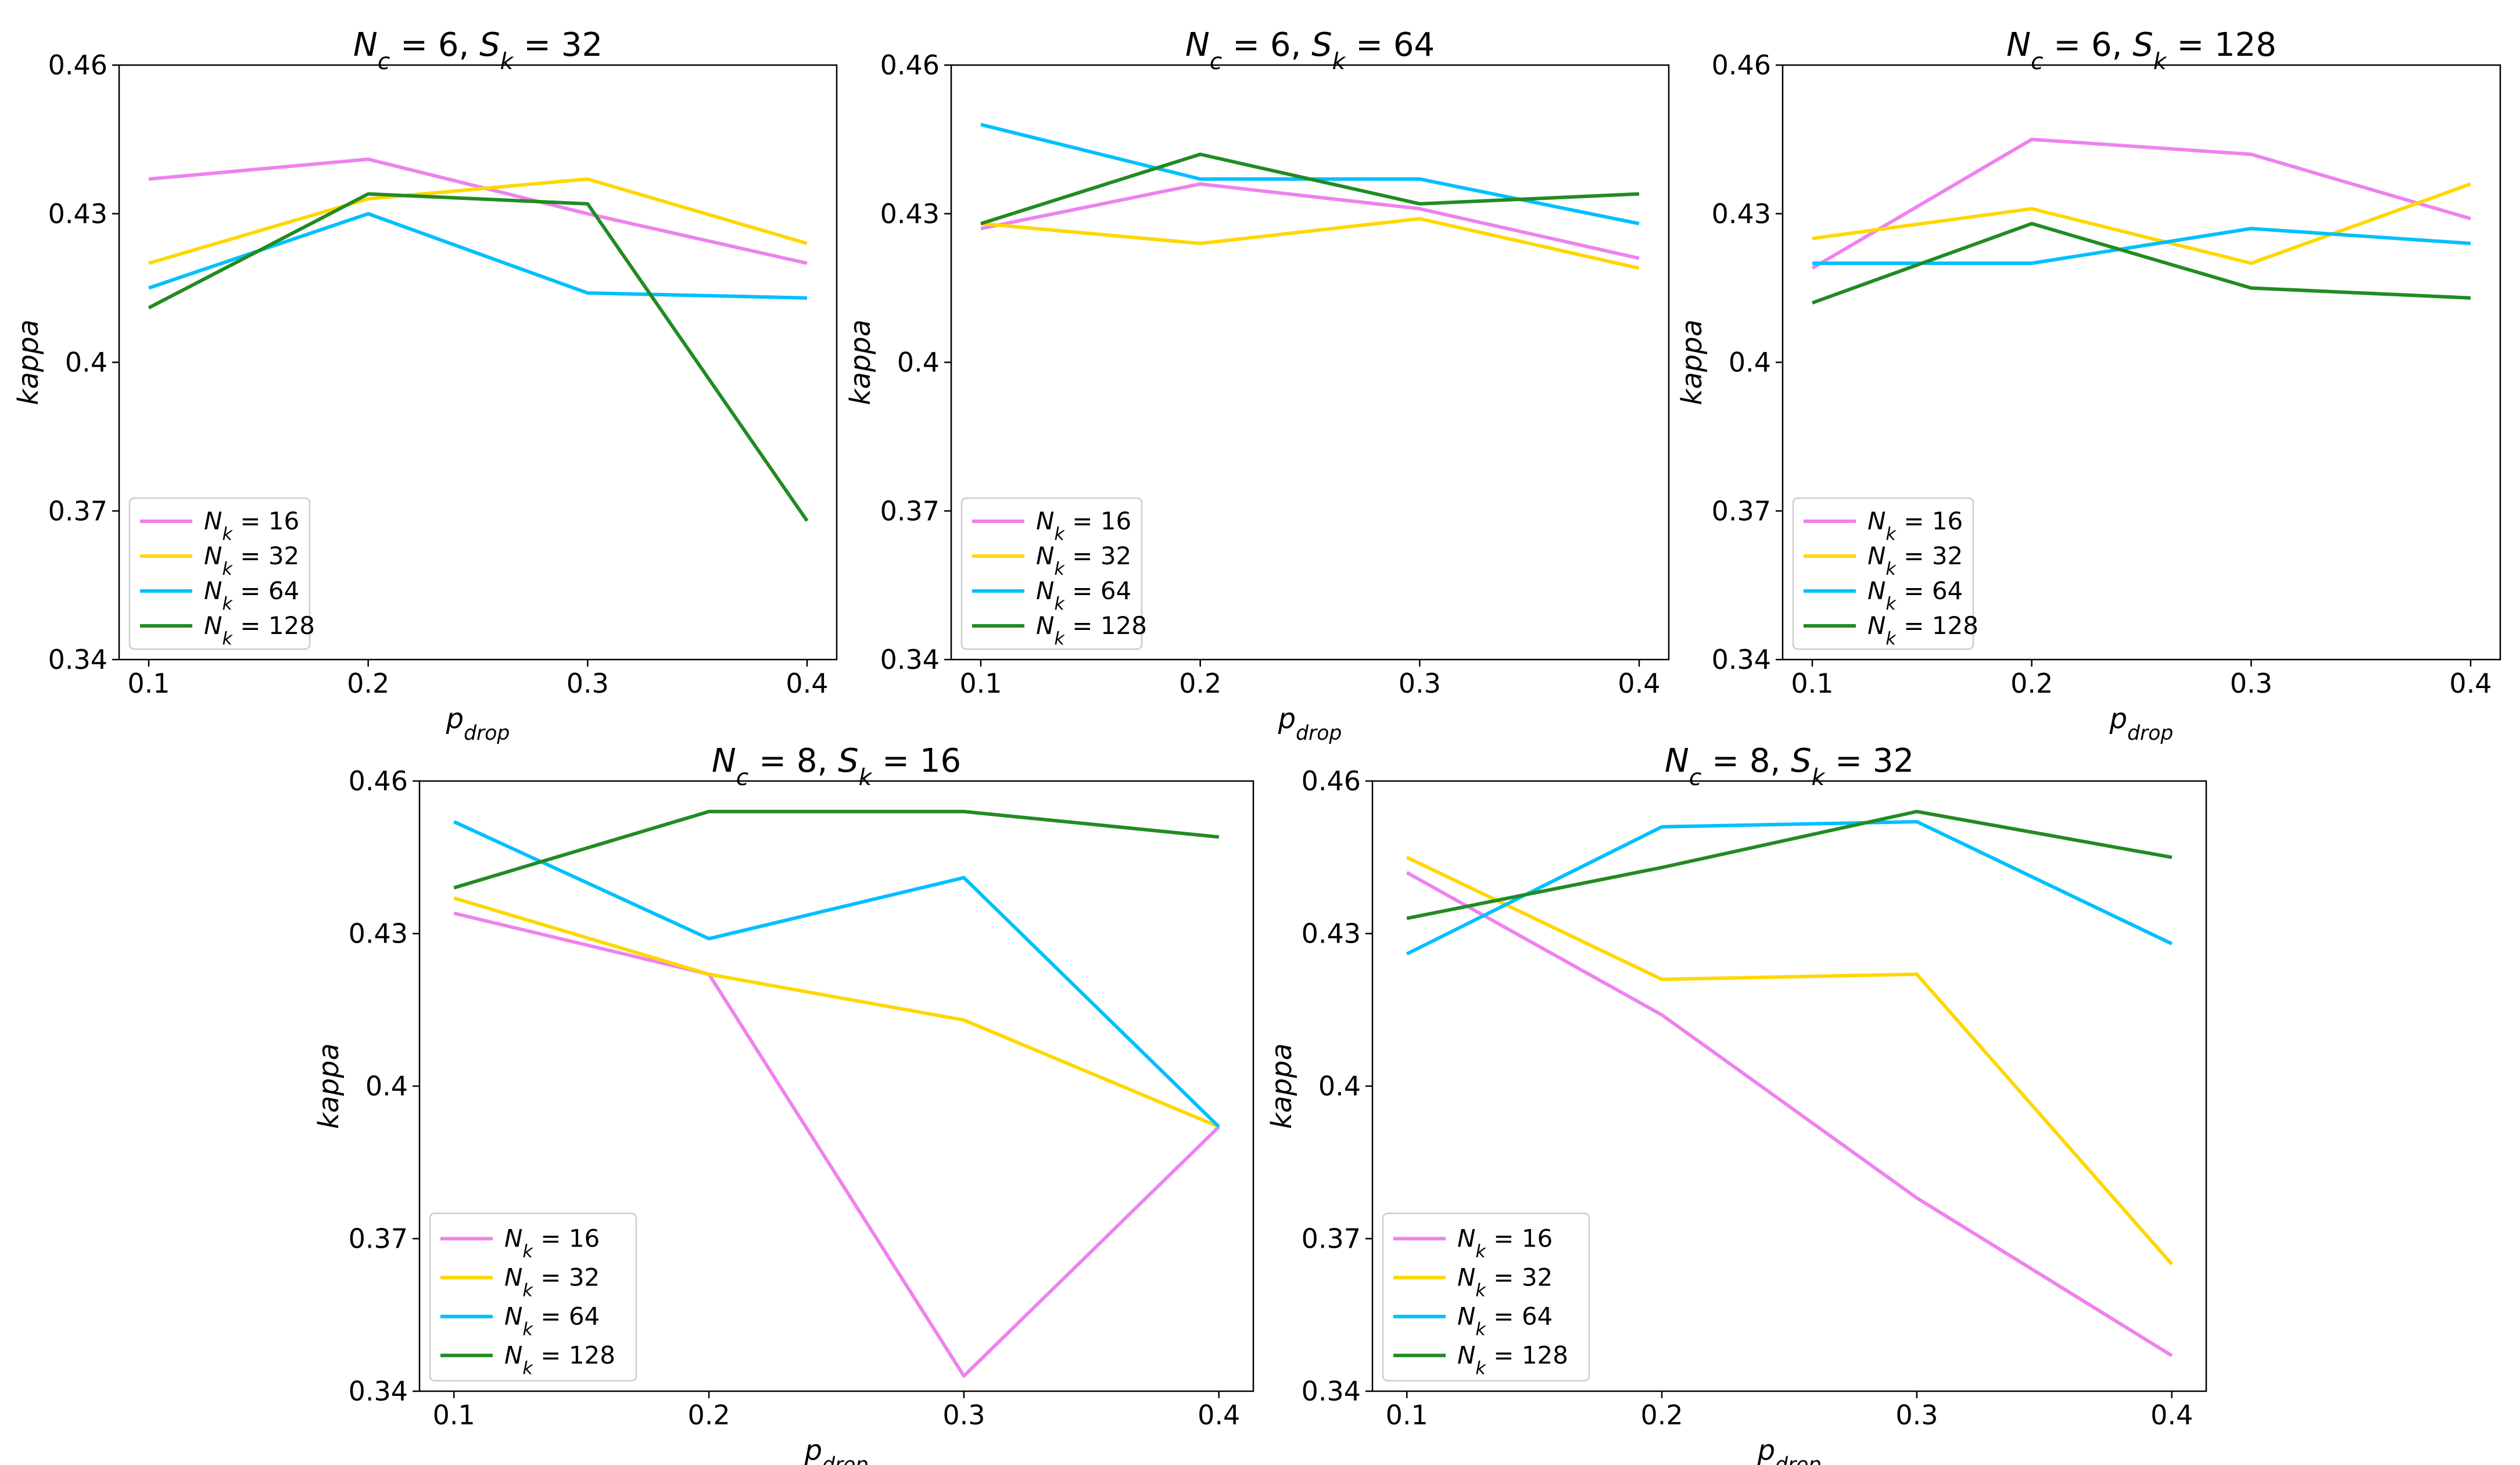  Describe the element at coordinates (1790, 766) in the screenshot. I see `chart-title: Nc = 8, Sk = 32` at that location.